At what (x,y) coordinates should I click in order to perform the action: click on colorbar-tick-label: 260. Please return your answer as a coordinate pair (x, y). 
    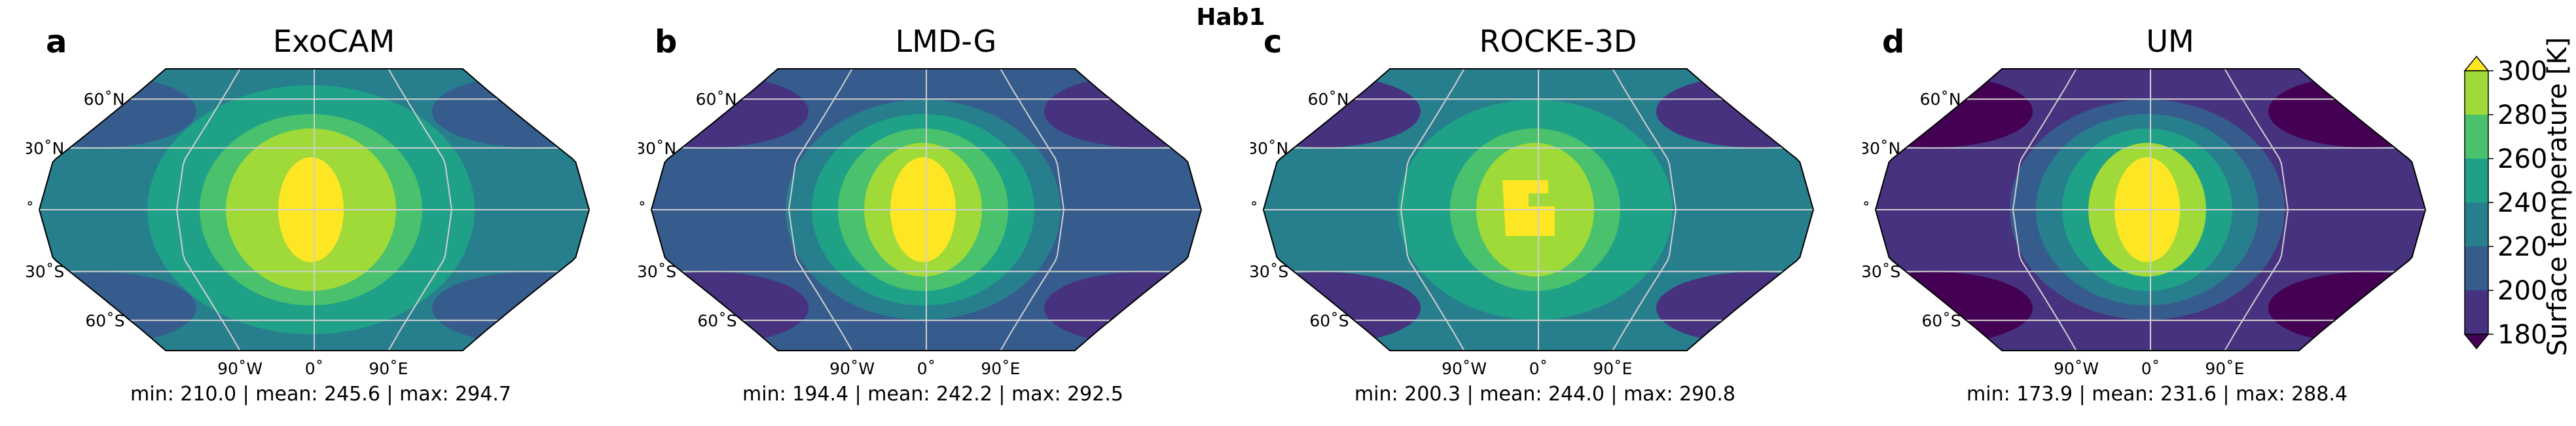
    Looking at the image, I should click on (2522, 159).